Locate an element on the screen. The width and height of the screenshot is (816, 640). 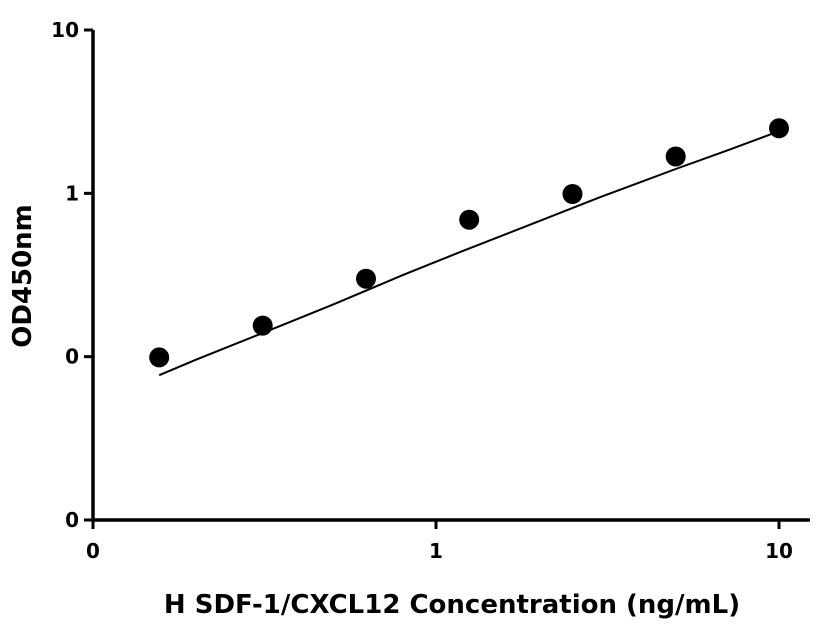
y-tick-label: 10 is located at coordinates (65, 30).